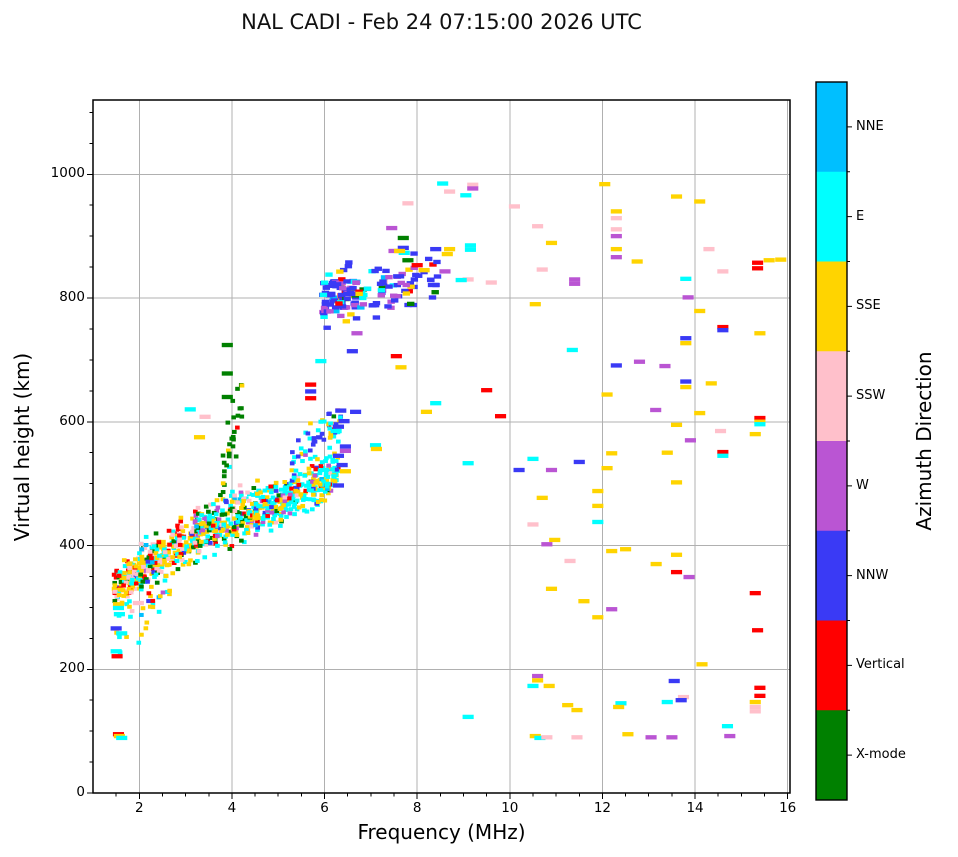 The width and height of the screenshot is (958, 857). What do you see at coordinates (602, 808) in the screenshot?
I see `x-tick-label: 12` at bounding box center [602, 808].